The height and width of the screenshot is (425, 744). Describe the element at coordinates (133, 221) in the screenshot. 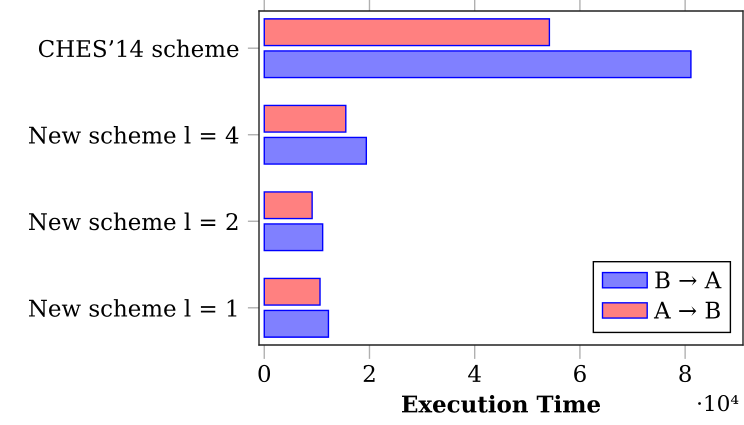

I see `y-tick-label: New scheme l = 2` at that location.